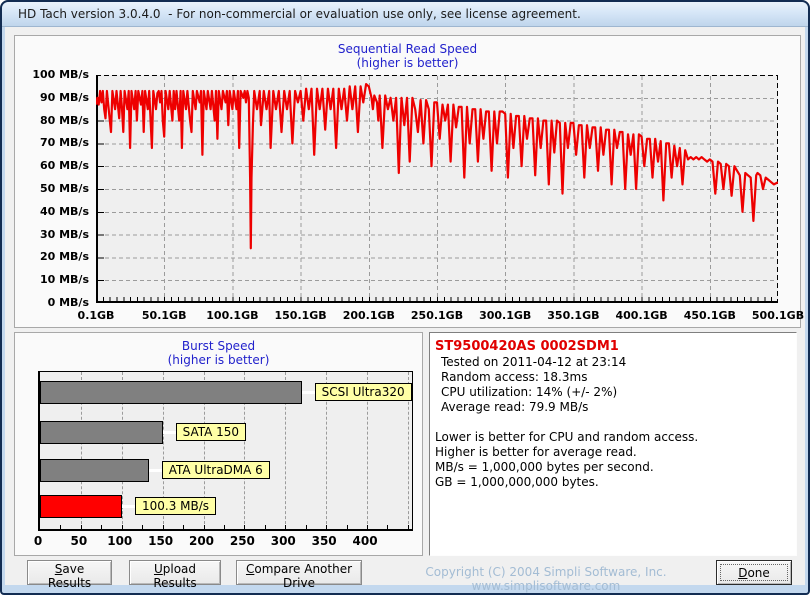 Image resolution: width=810 pixels, height=595 pixels. Describe the element at coordinates (69, 575) in the screenshot. I see `save-results-button: Save Results` at that location.